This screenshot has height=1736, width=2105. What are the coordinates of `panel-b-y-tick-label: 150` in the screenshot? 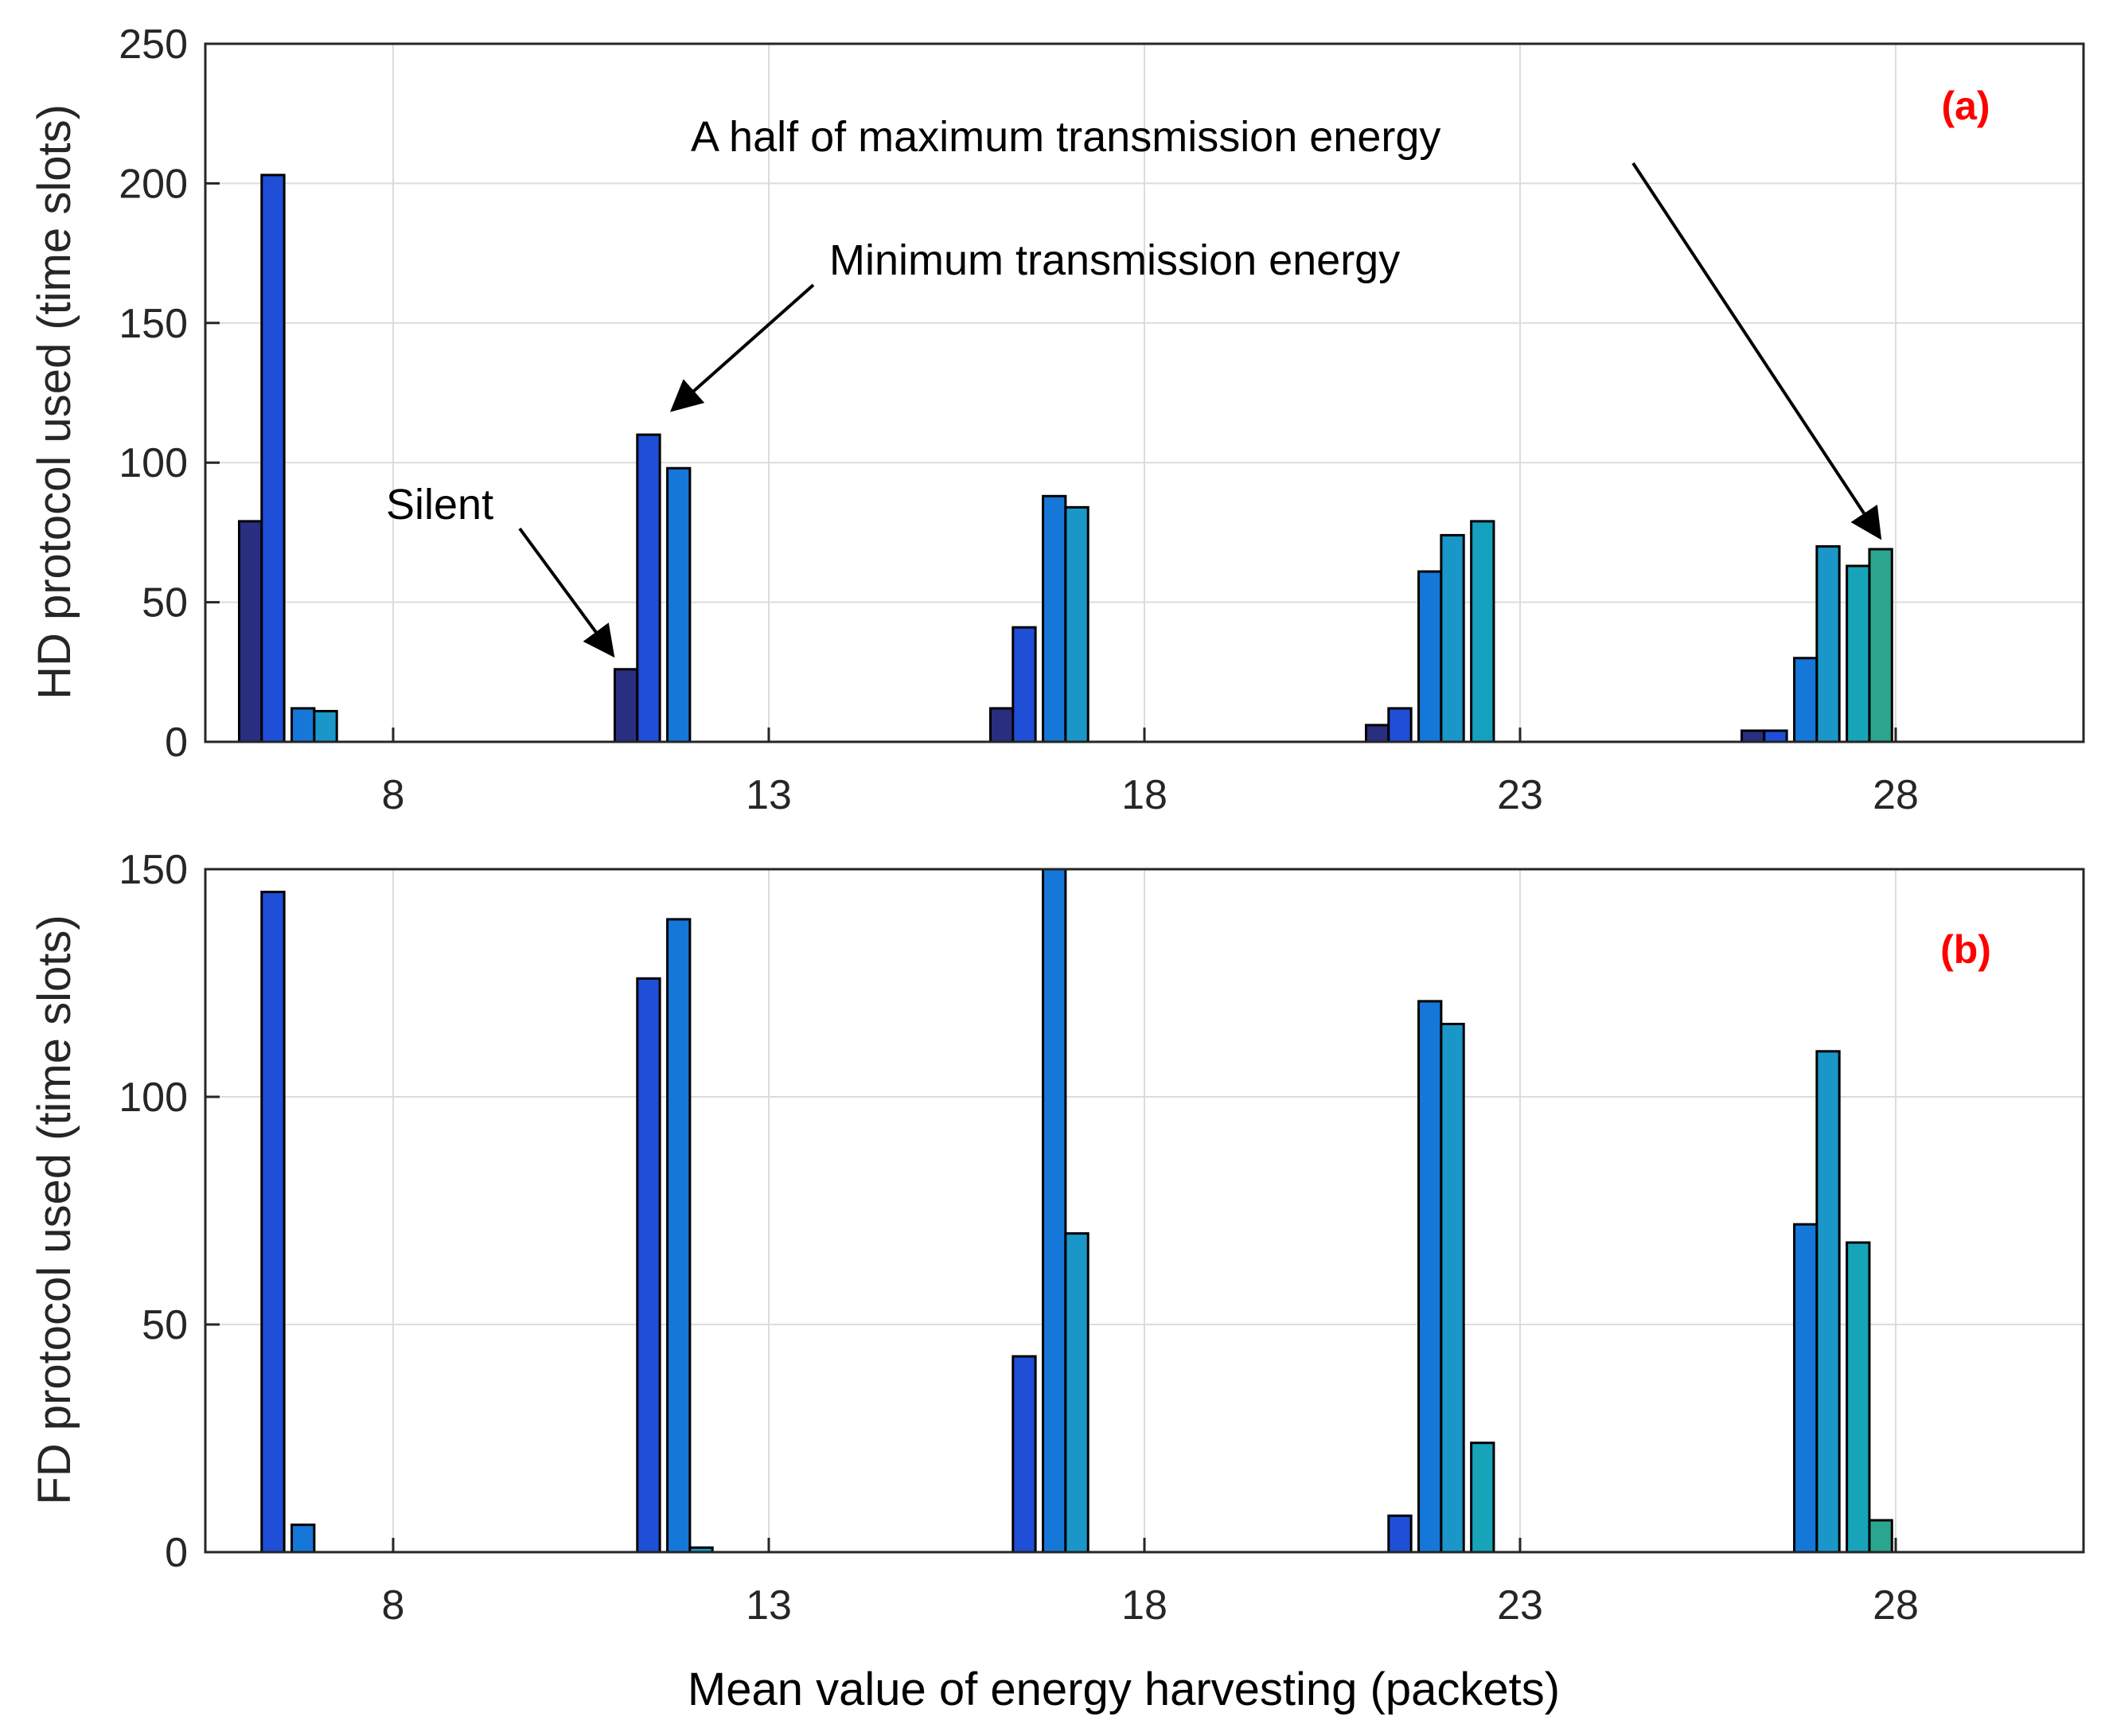 It's located at (153, 870).